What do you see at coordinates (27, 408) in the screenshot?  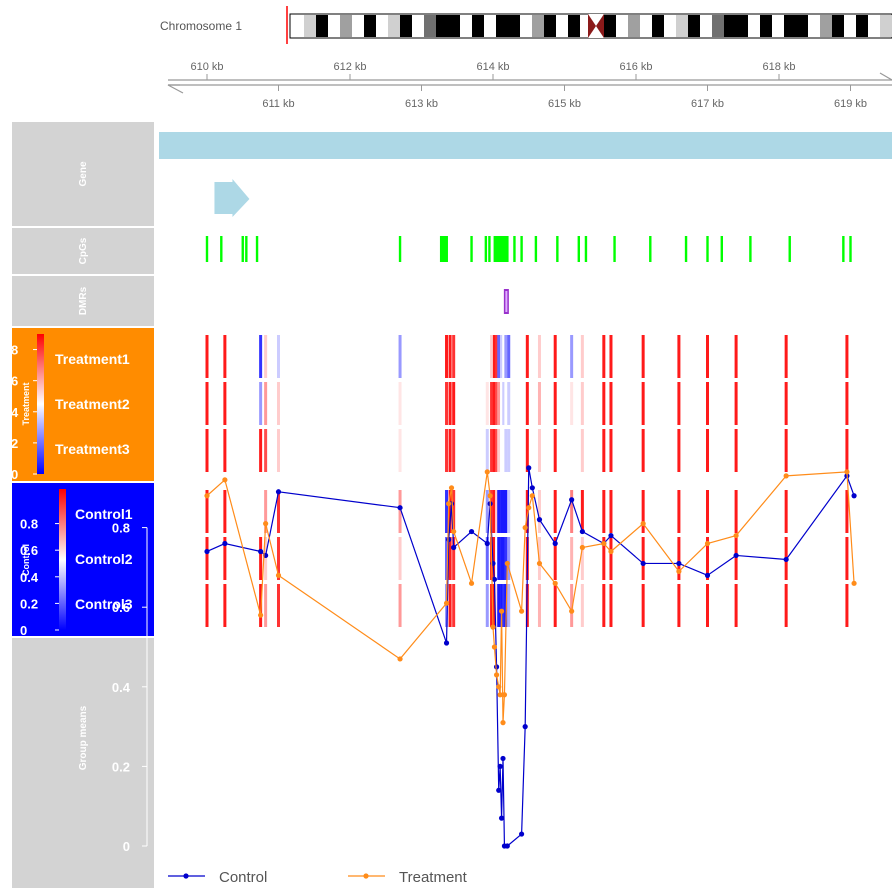 I see `treatment-color-key: 8 6 4 2 0` at bounding box center [27, 408].